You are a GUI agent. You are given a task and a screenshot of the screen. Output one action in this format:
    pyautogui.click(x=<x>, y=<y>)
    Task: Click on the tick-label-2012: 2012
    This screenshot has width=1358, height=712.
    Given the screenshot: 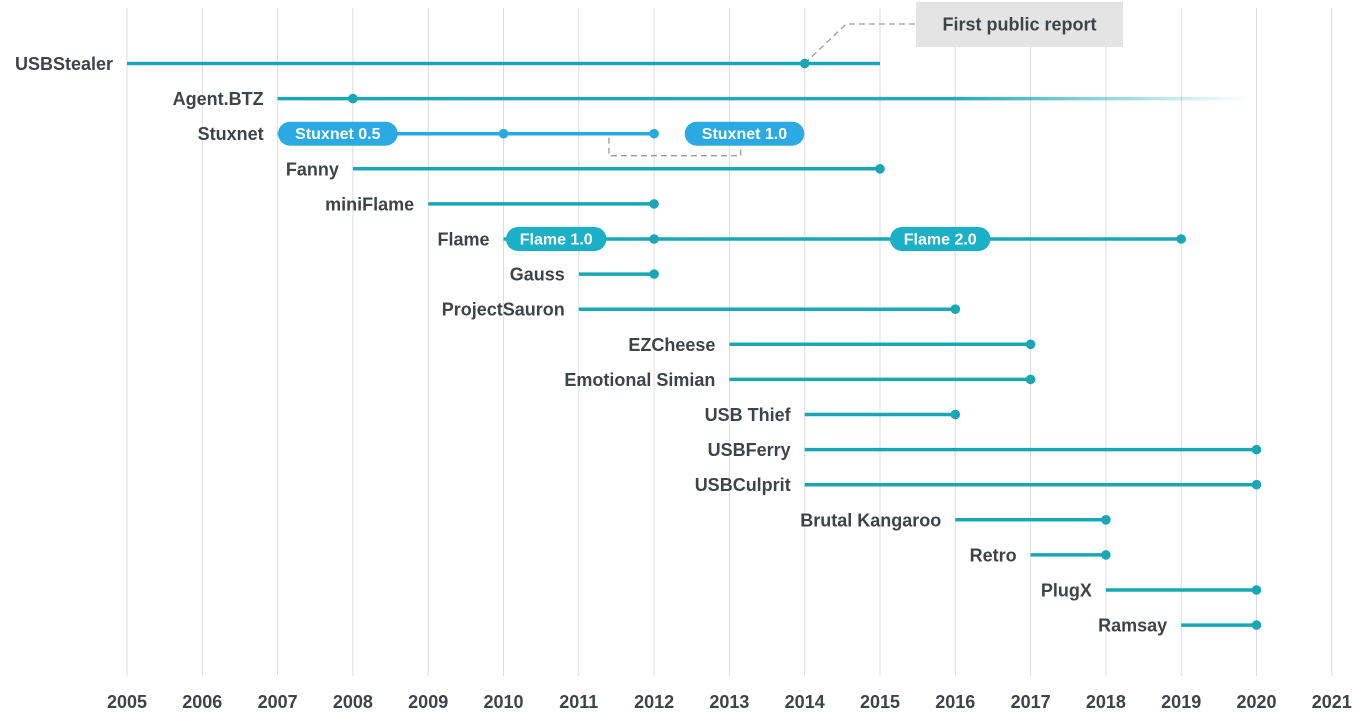 What is the action you would take?
    pyautogui.click(x=654, y=702)
    